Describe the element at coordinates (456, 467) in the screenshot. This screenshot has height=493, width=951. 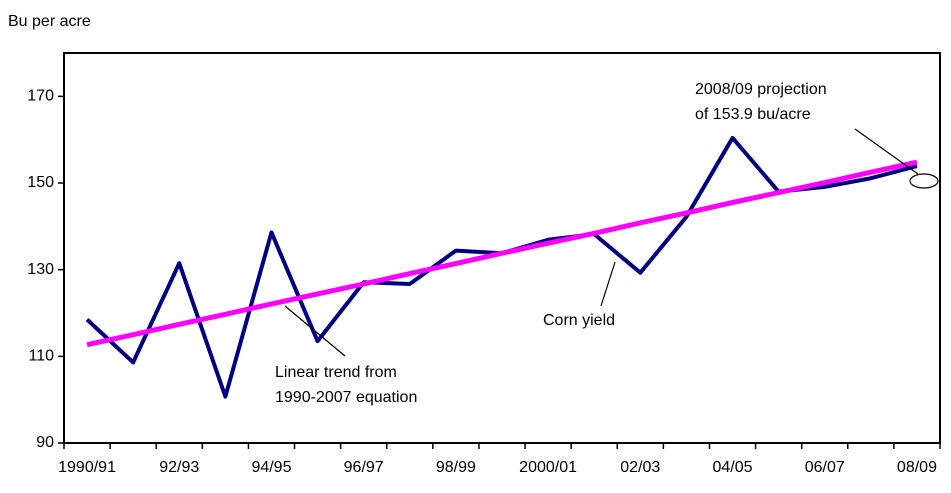
I see `x-tick-label: 98/99` at that location.